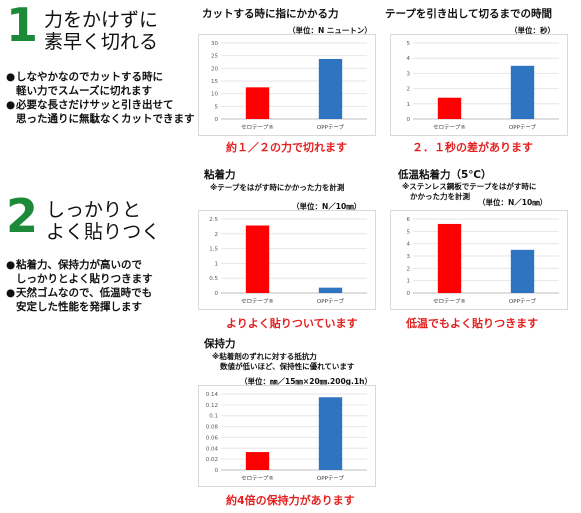 The width and height of the screenshot is (581, 513). I want to click on y-tick-label: 1.5, so click(213, 250).